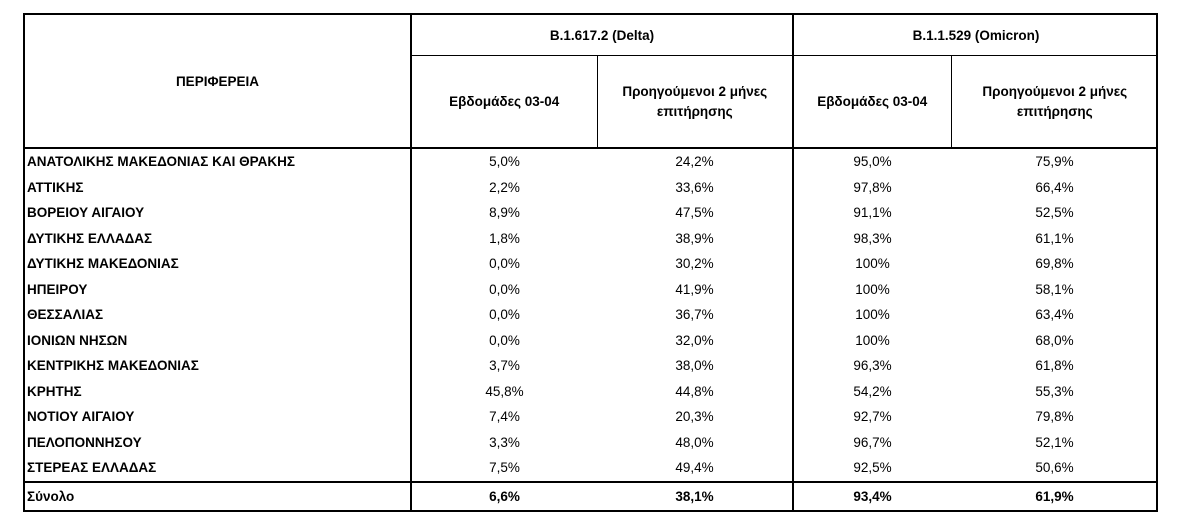 The image size is (1200, 512). Describe the element at coordinates (504, 442) in the screenshot. I see `delta-weeks-value: 3,3%` at that location.